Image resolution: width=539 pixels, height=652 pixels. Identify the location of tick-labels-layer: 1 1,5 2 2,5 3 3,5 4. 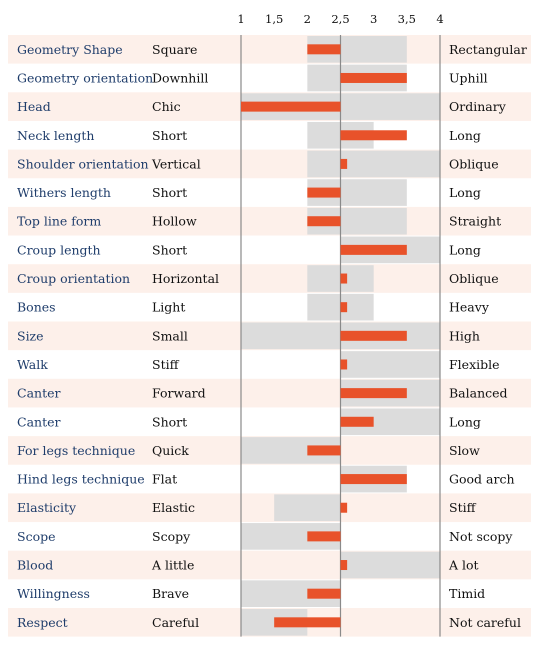
(340, 19).